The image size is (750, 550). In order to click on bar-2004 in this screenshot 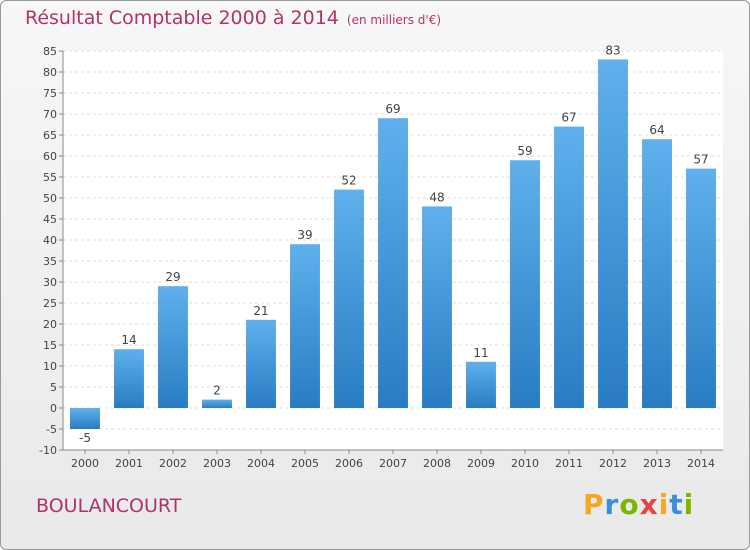, I will do `click(261, 363)`.